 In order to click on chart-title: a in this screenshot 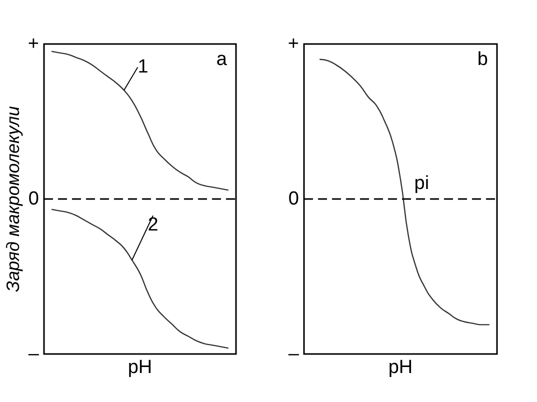, I will do `click(222, 59)`.